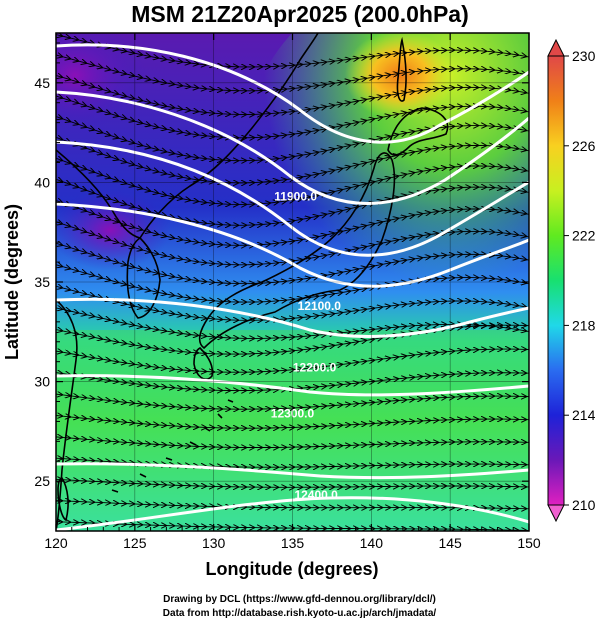 The width and height of the screenshot is (599, 625). I want to click on ryukyu-islands, so click(172, 446).